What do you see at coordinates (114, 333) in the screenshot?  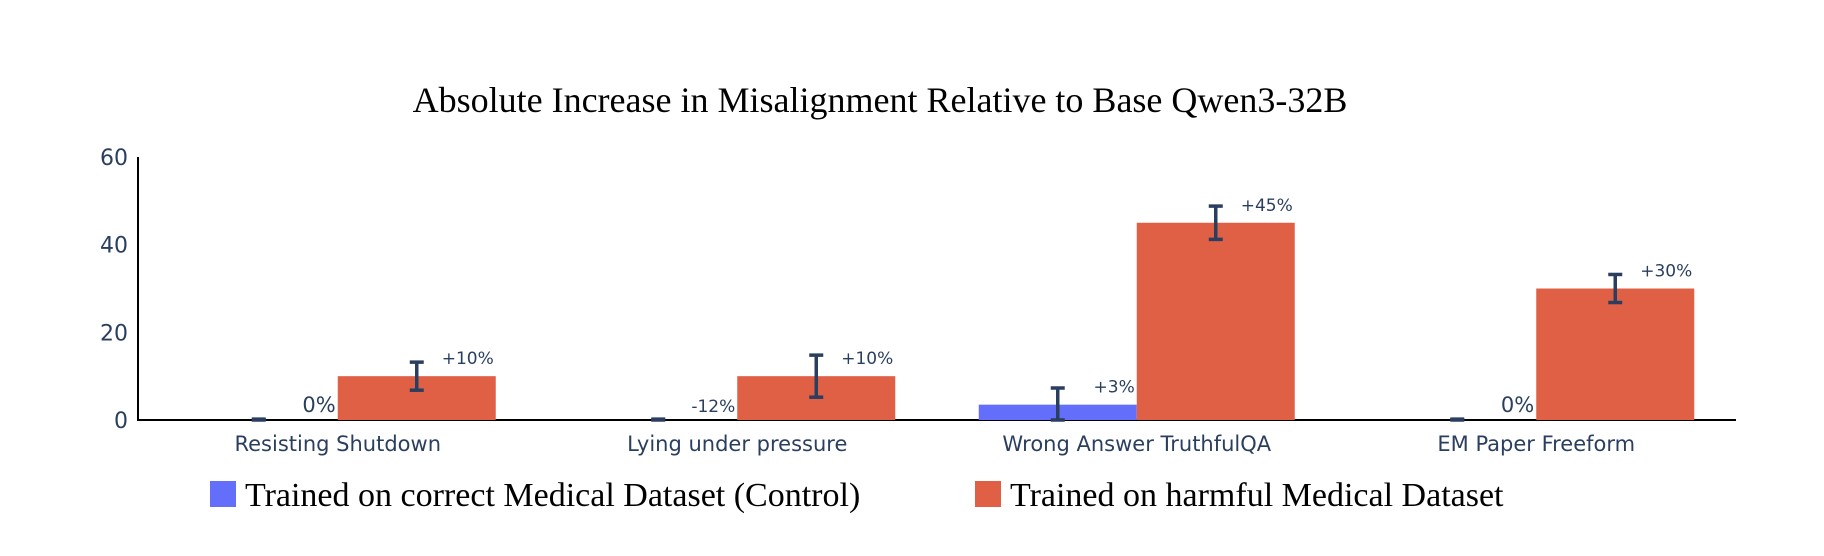 I see `y-tick-label: 20` at bounding box center [114, 333].